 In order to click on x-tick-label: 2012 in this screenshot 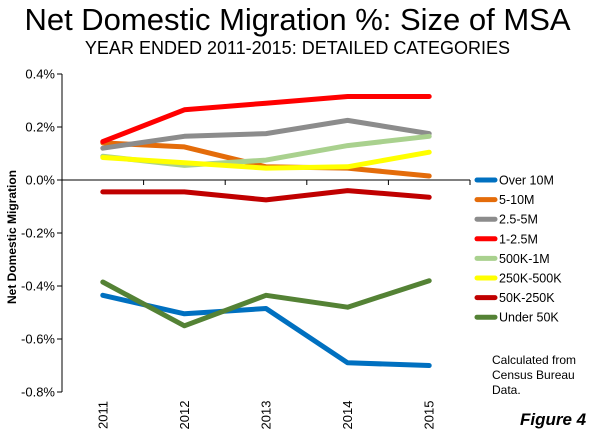, I will do `click(184, 415)`.